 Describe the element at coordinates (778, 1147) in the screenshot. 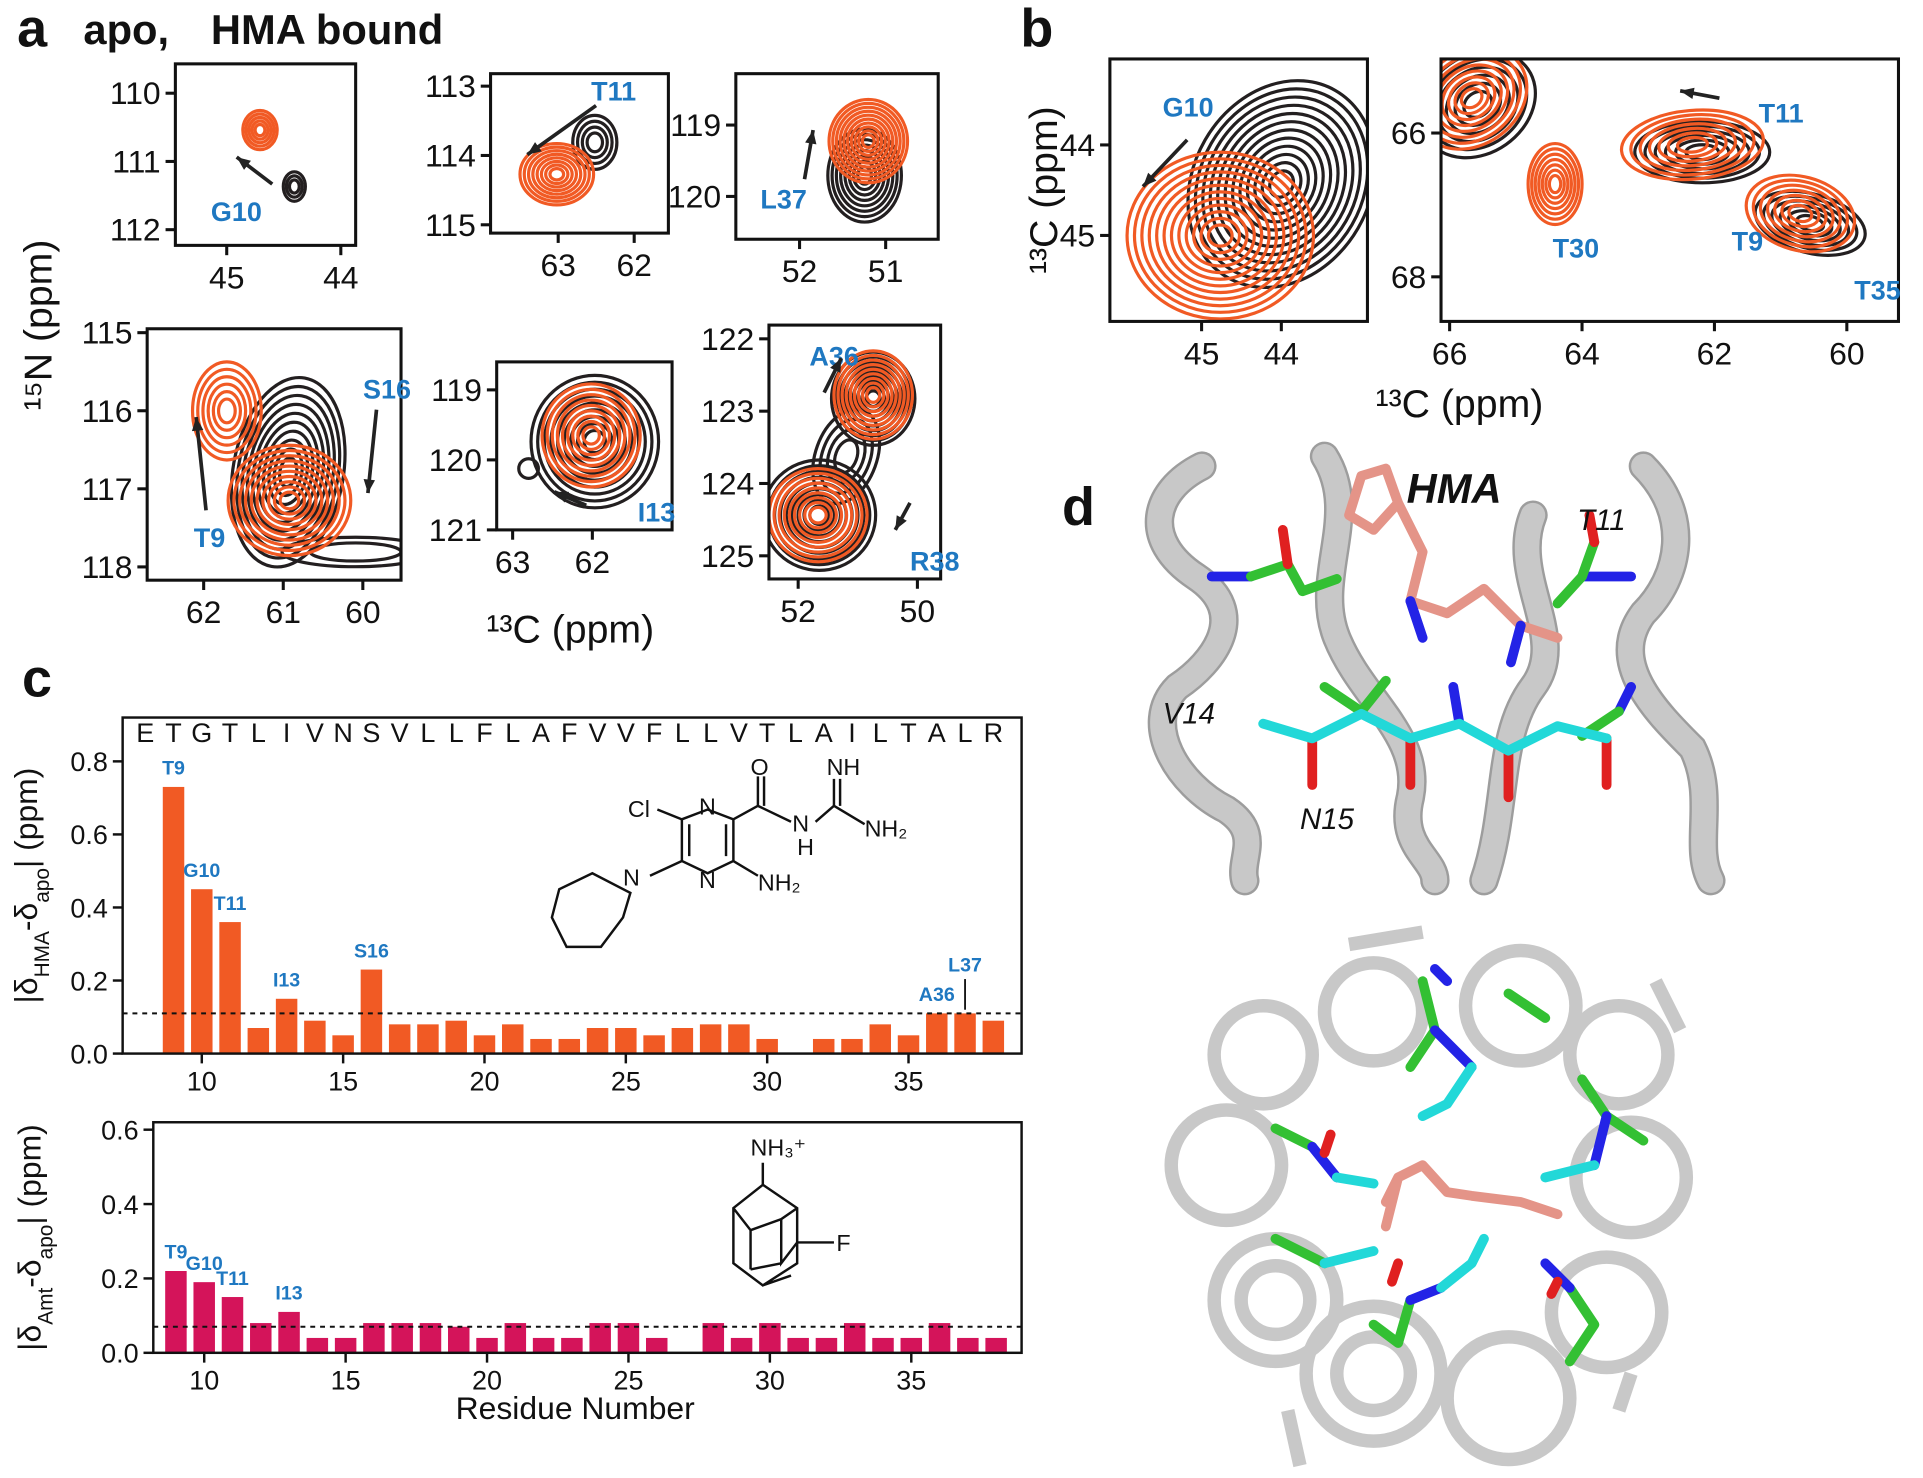

I see `atom: NH₃⁺` at that location.